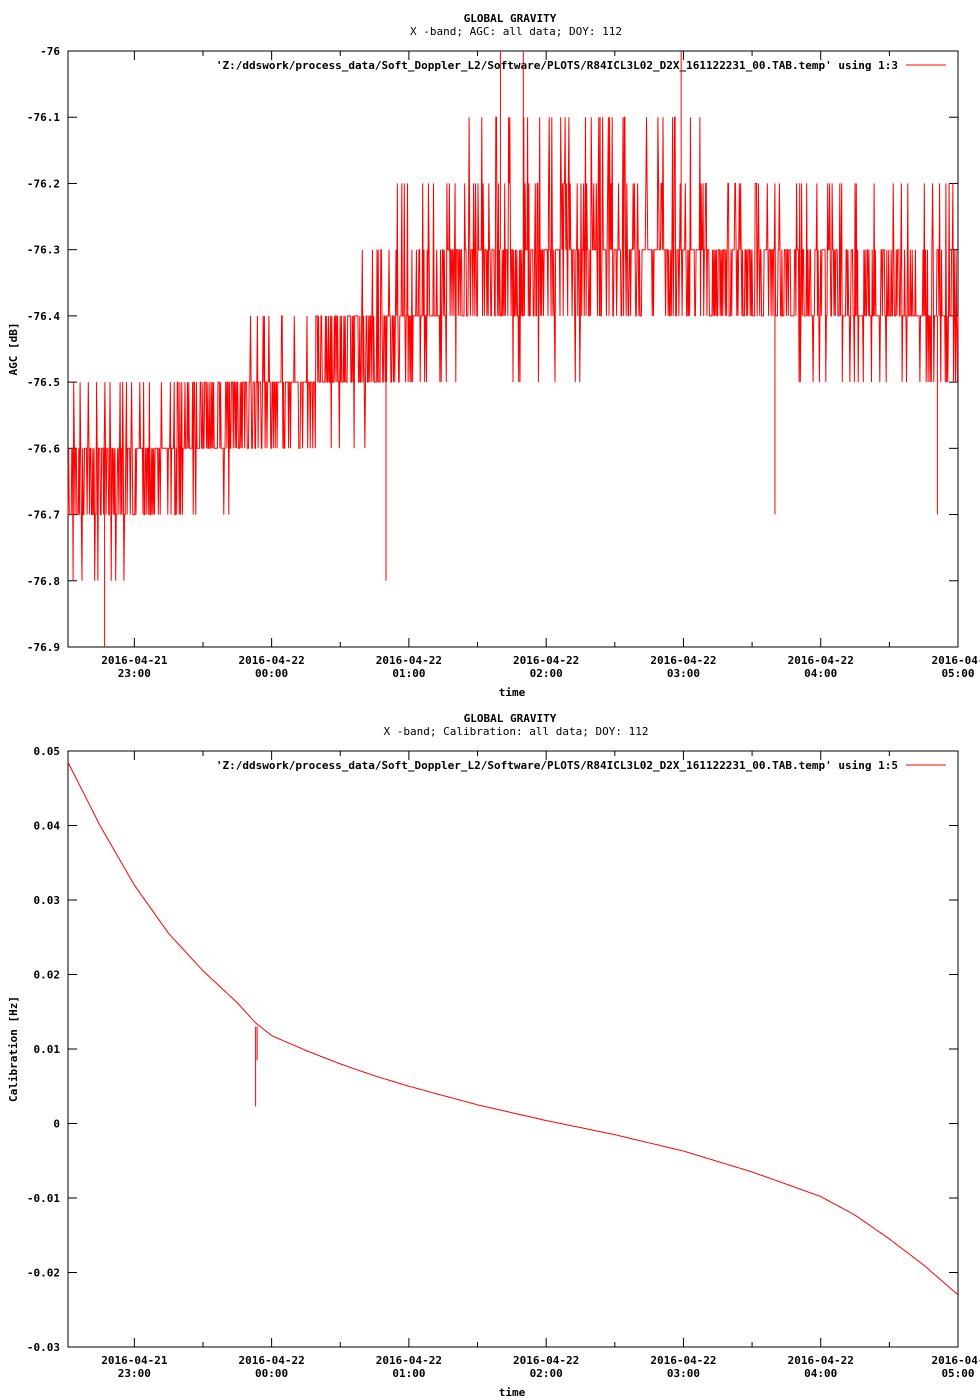 The height and width of the screenshot is (1400, 980). What do you see at coordinates (512, 692) in the screenshot?
I see `agc-x-axis-label: time` at bounding box center [512, 692].